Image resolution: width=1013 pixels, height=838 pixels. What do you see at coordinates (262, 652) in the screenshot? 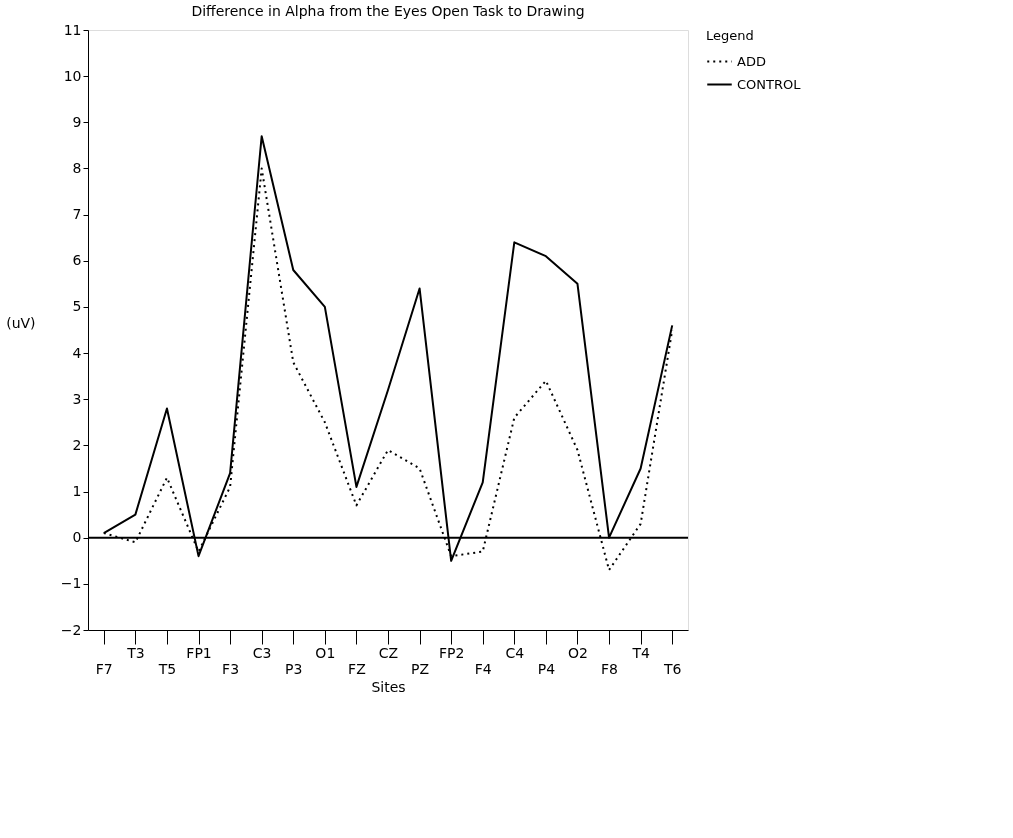
I see `x-tick-label: C3` at bounding box center [262, 652].